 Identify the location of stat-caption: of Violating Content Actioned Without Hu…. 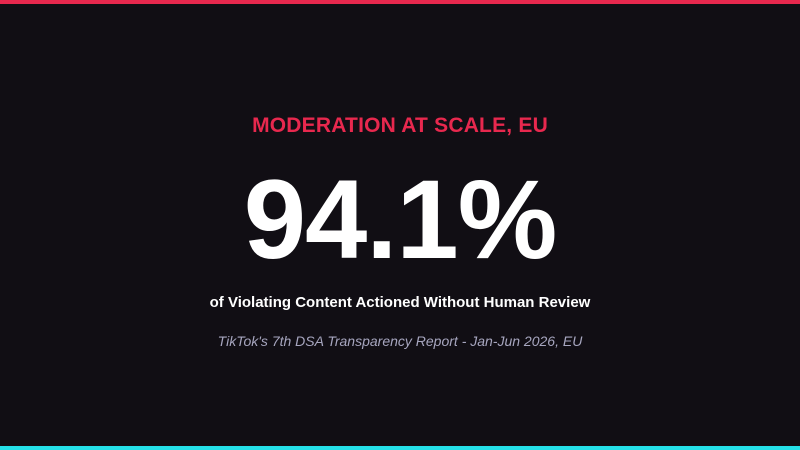
(400, 302).